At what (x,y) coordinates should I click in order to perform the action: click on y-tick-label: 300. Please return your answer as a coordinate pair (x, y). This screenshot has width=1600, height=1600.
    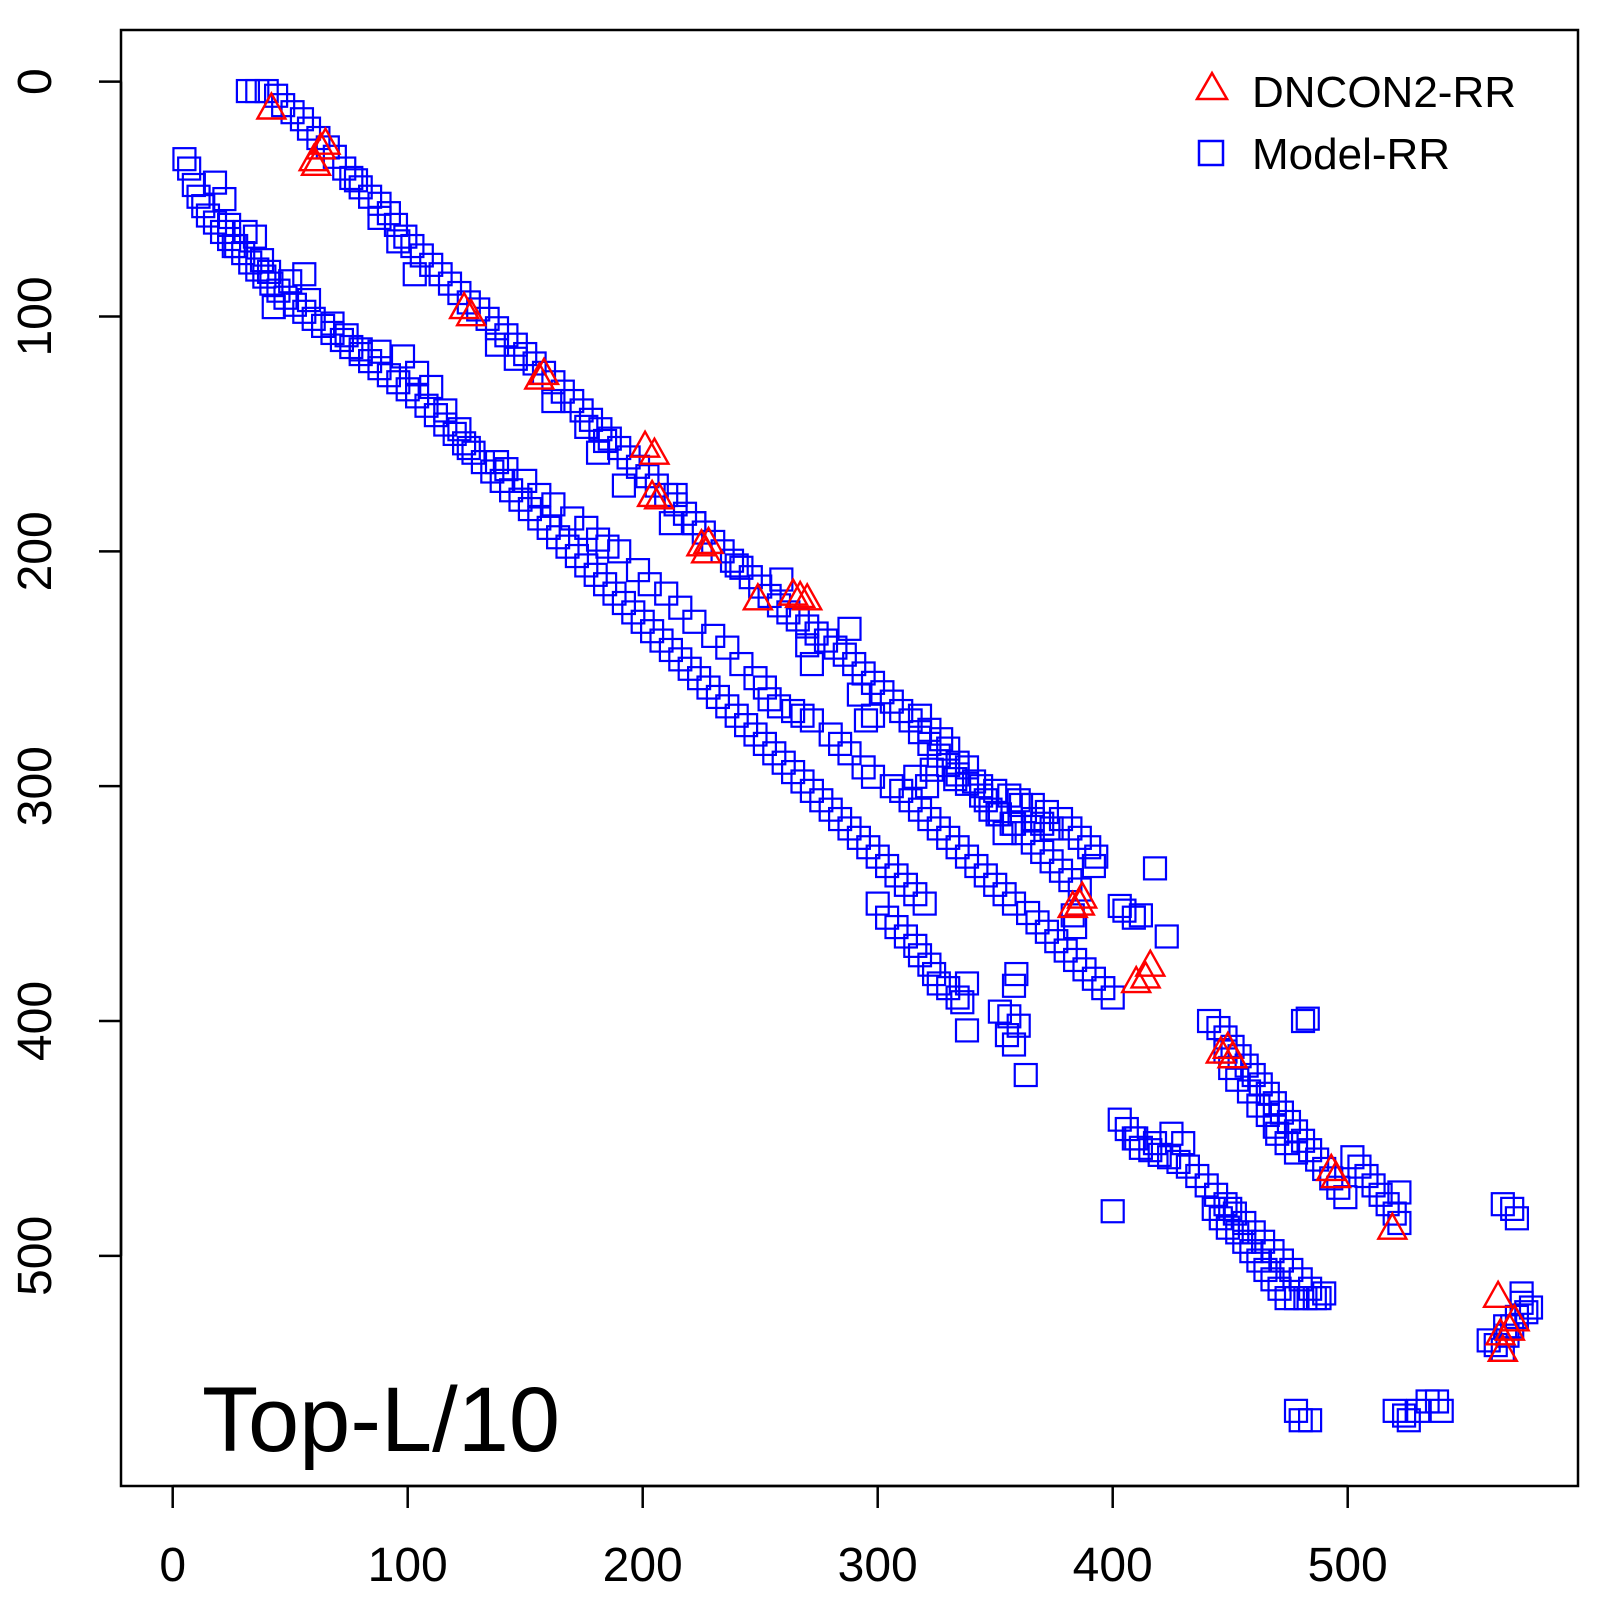
    Looking at the image, I should click on (35, 786).